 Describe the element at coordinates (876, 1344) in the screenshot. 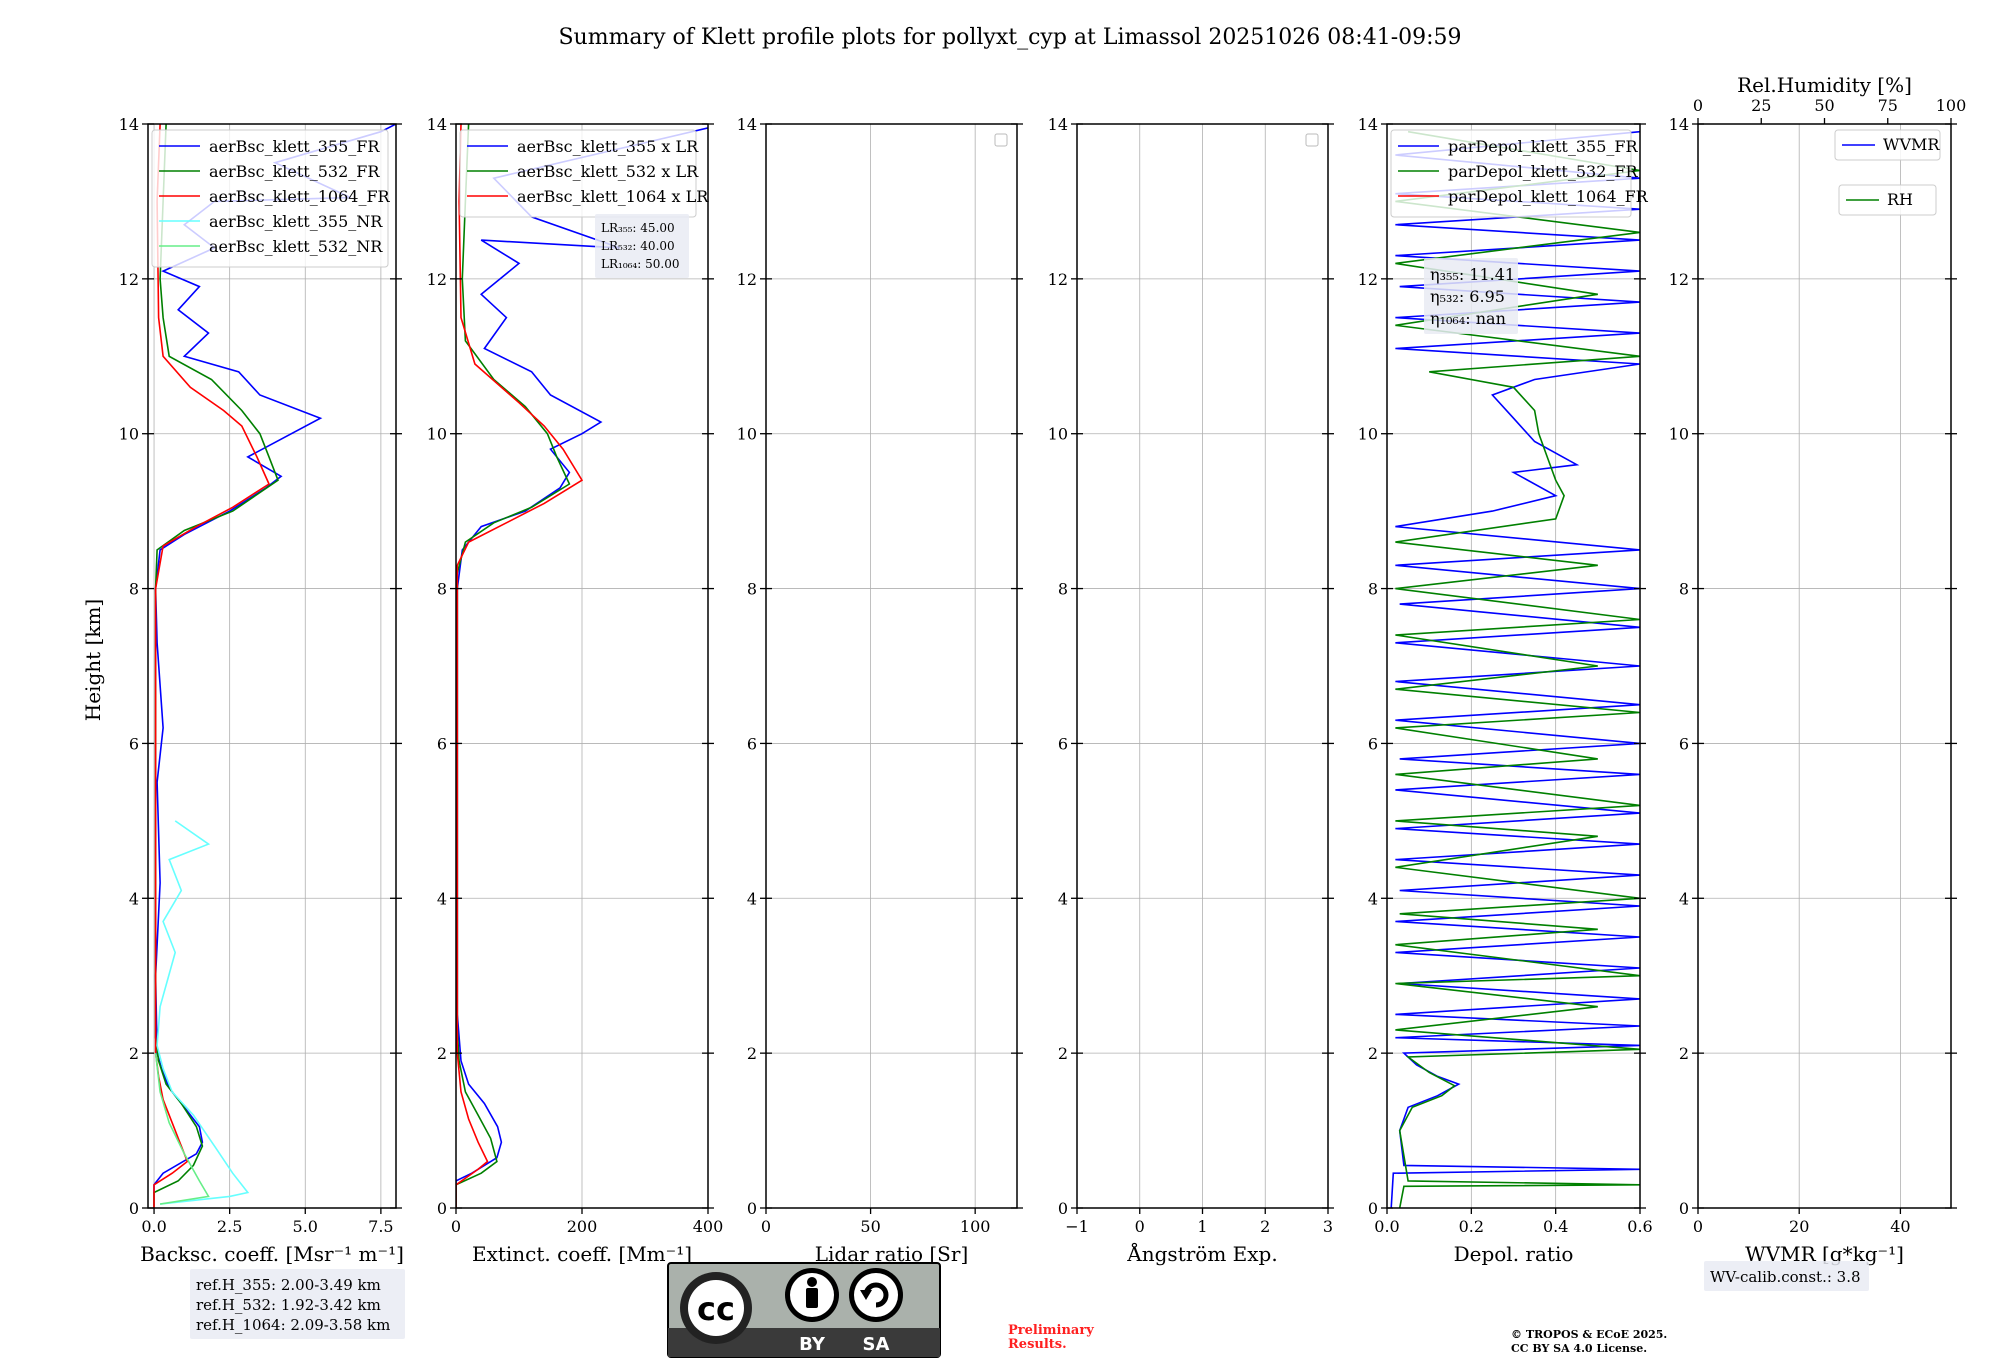

I see `sa-label: SA` at that location.